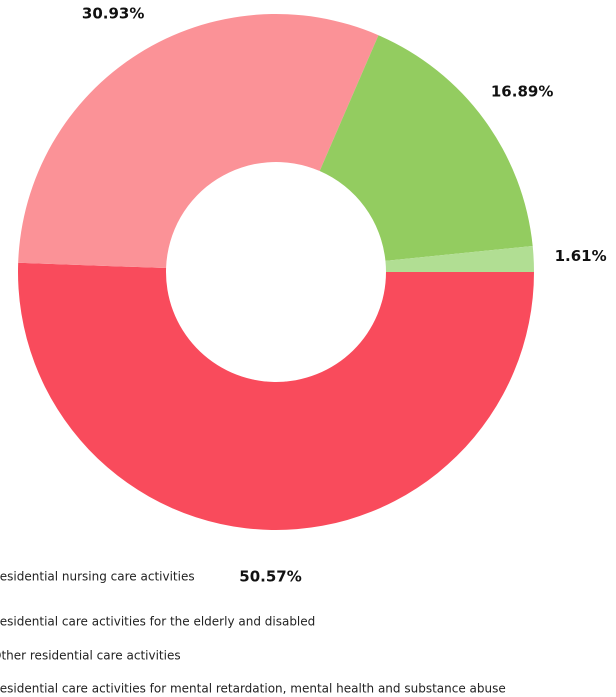 Image resolution: width=616 pixels, height=697 pixels. I want to click on legend-label: Other residential care activities, so click(90, 656).